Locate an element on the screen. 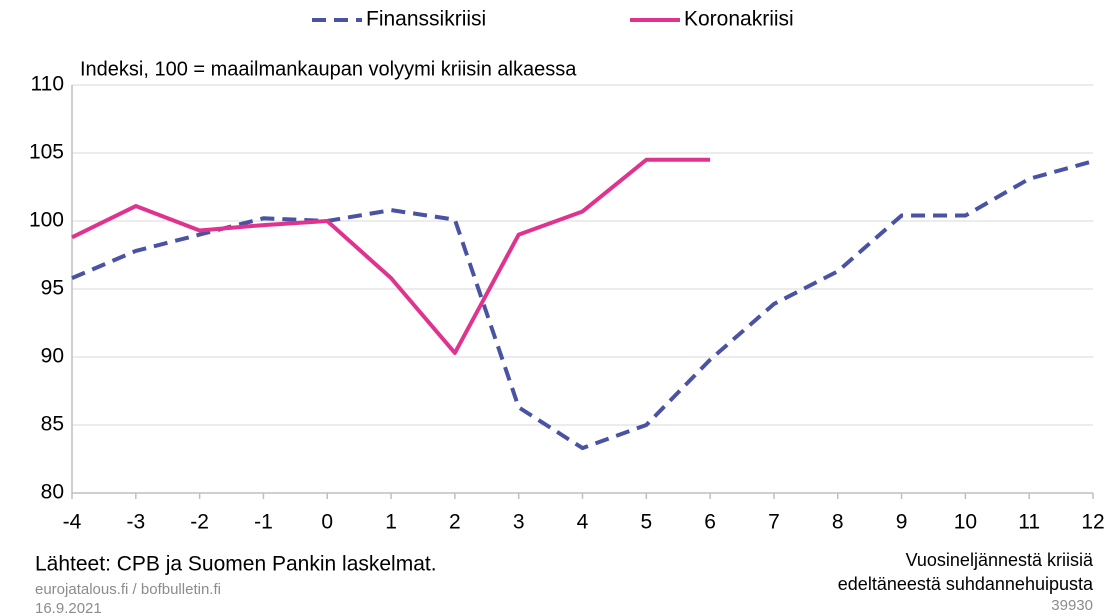  x-tick-label: 8 is located at coordinates (838, 522).